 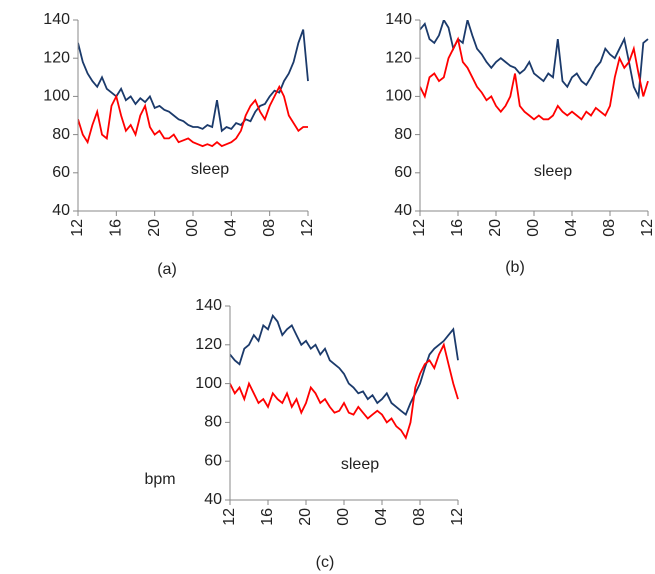 What do you see at coordinates (159, 479) in the screenshot?
I see `y-axis-label: bpm` at bounding box center [159, 479].